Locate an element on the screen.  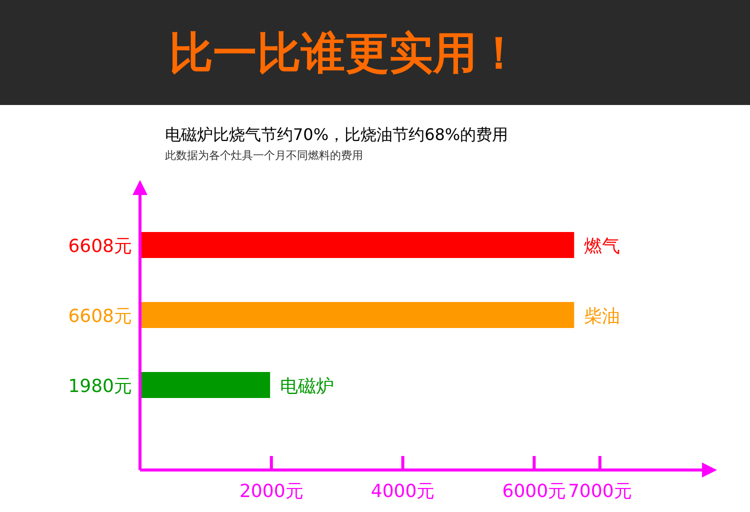
x-tick-label: 4000元 is located at coordinates (402, 491).